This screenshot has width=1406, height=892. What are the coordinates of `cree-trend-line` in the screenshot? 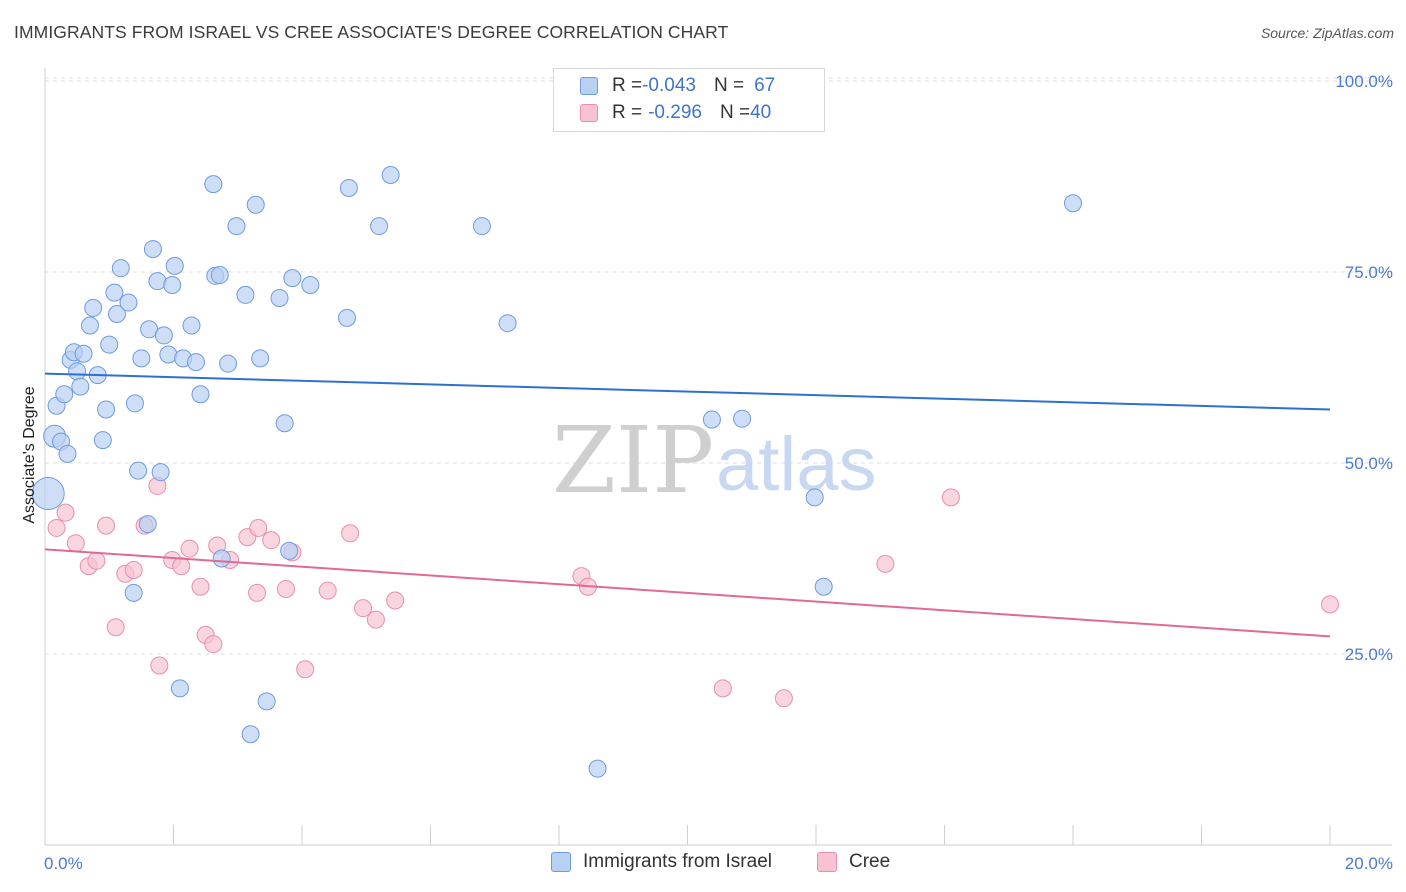 It's located at (687, 593).